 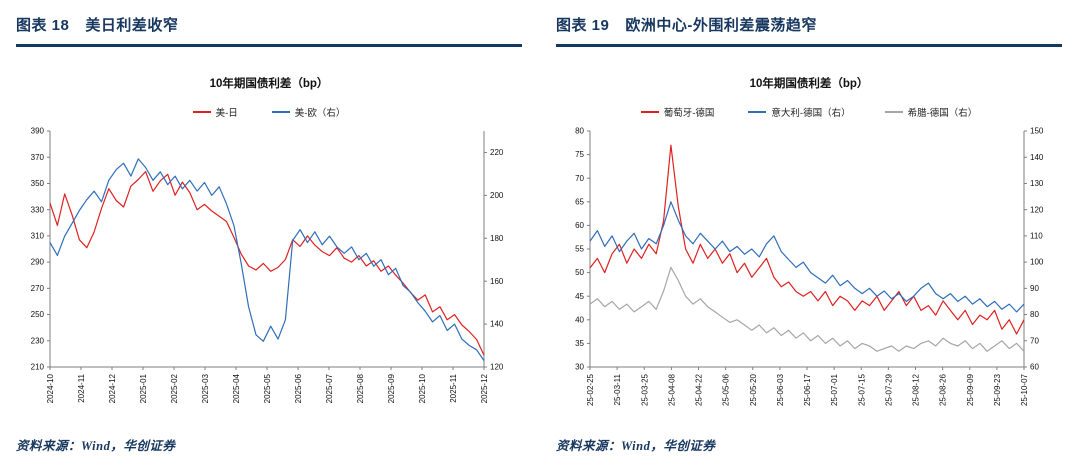 What do you see at coordinates (132, 25) in the screenshot?
I see `figure-title: 美日利差收窄` at bounding box center [132, 25].